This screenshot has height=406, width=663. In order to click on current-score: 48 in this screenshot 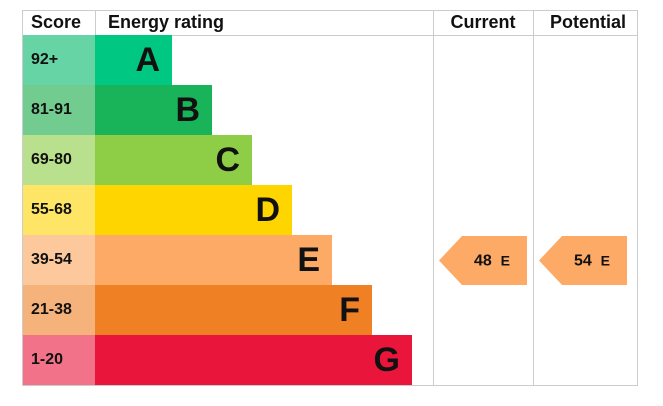, I will do `click(483, 261)`.